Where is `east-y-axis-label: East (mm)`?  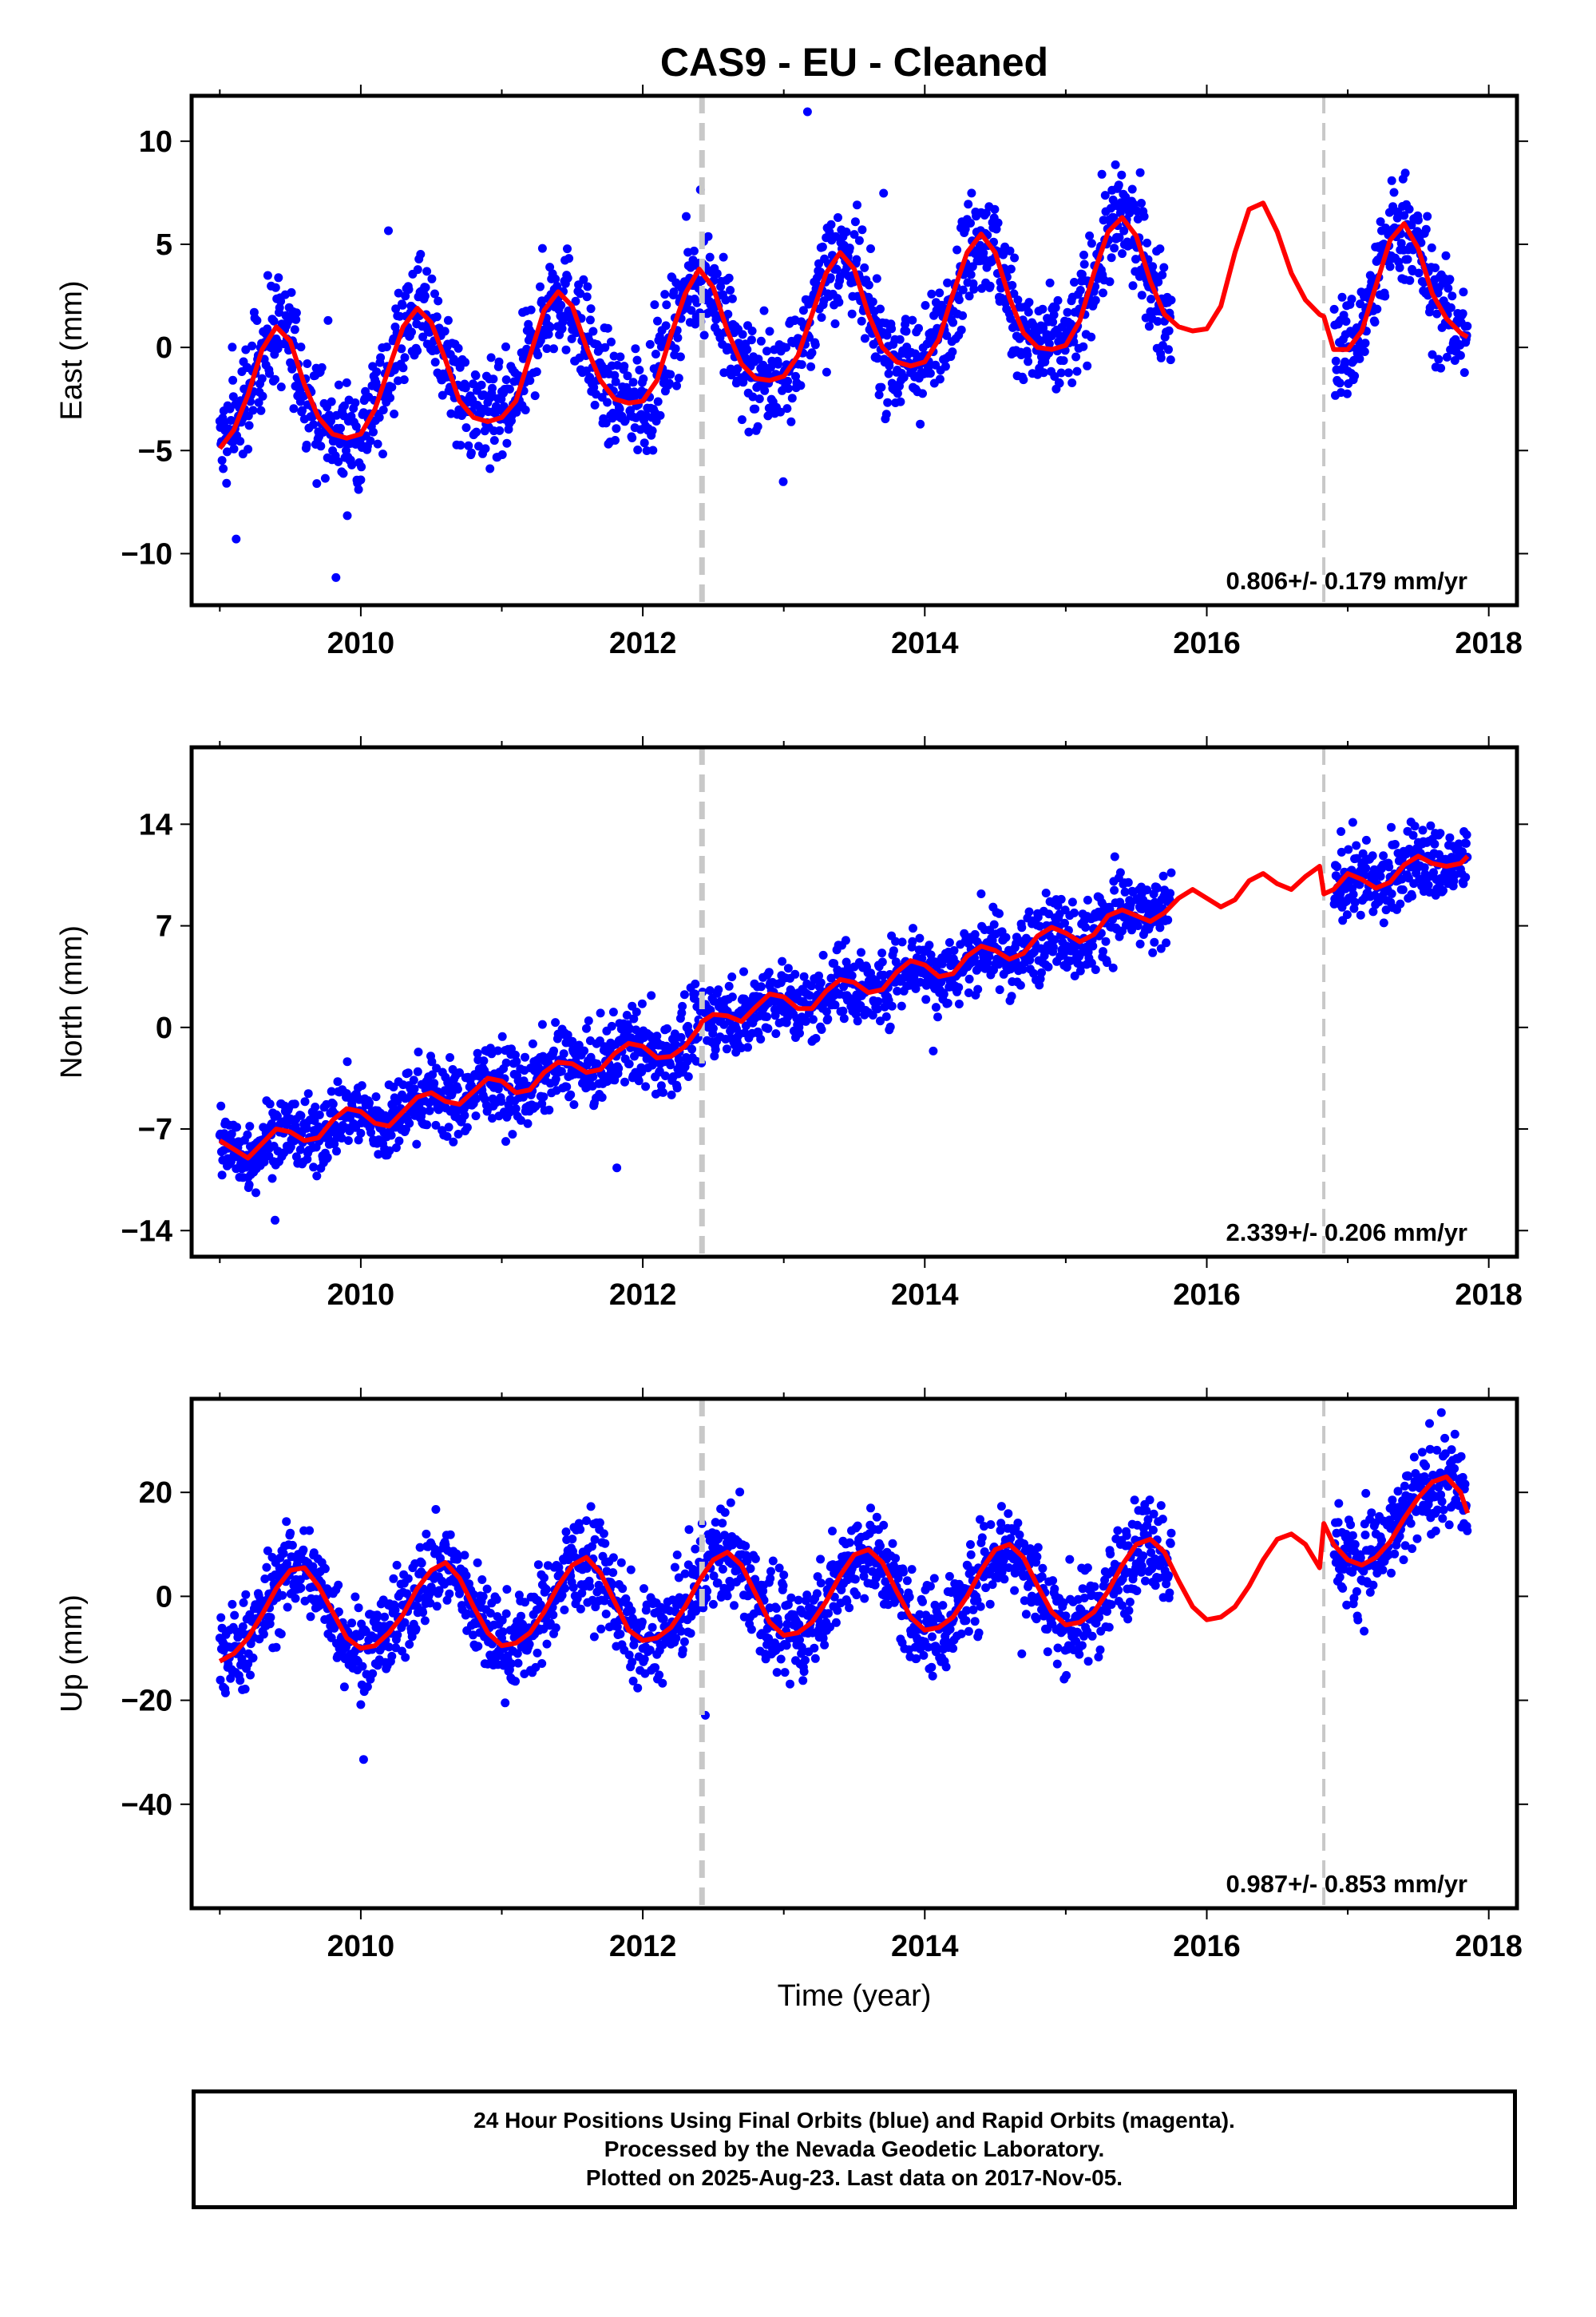 east-y-axis-label: East (mm) is located at coordinates (72, 350).